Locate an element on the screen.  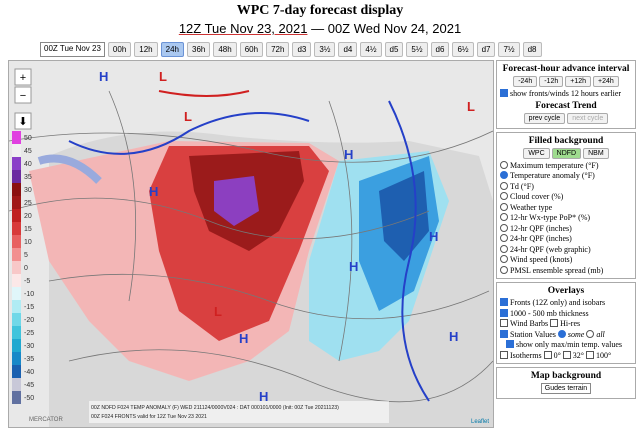
option: show fronts/winds 12 hours earlier is located at coordinates (566, 94).